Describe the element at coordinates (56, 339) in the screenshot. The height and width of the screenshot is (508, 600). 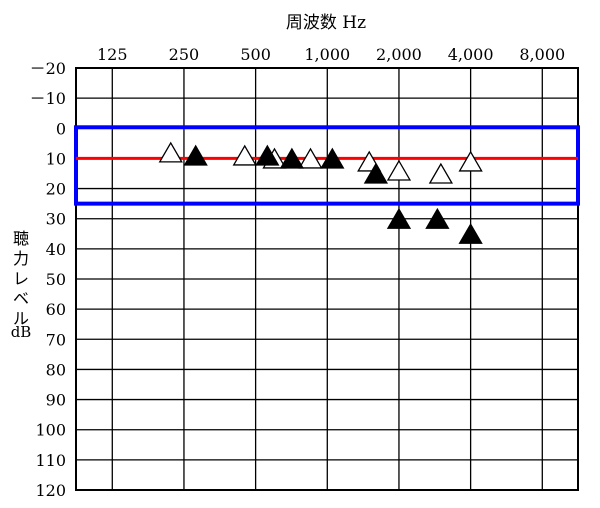
I see `y-tick-label: 70` at that location.